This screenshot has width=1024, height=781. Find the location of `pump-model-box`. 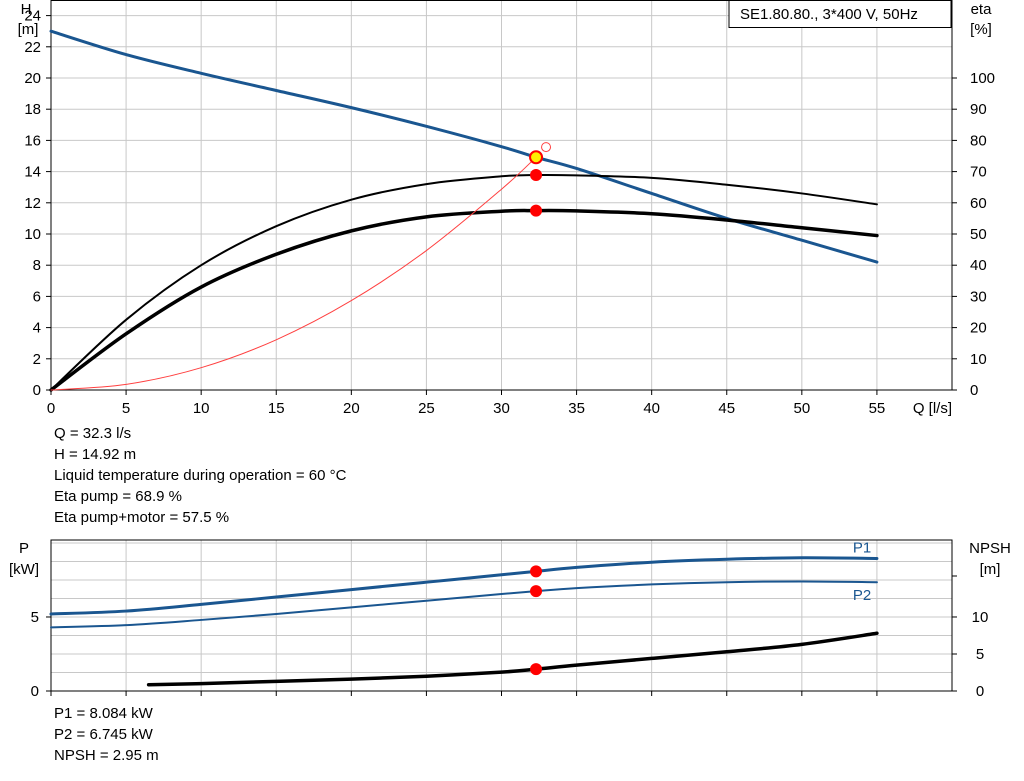

pump-model-box is located at coordinates (840, 14).